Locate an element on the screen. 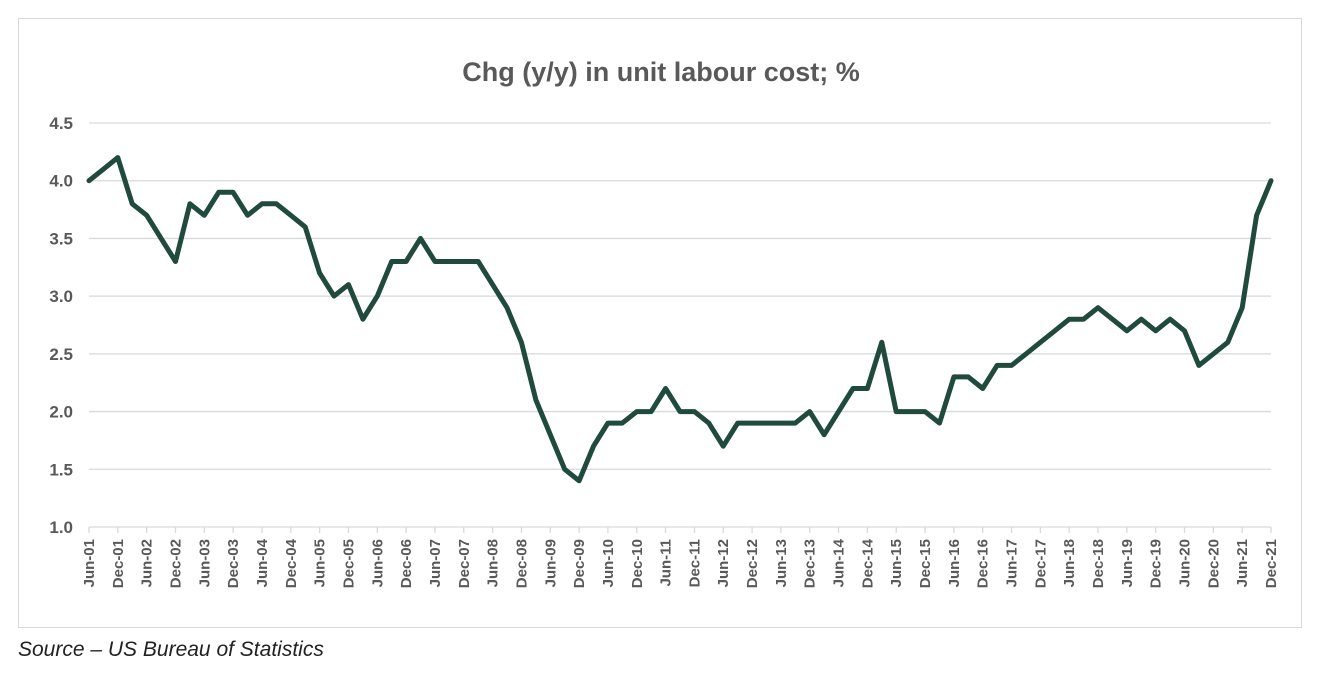  y-tick-label: 4.5 is located at coordinates (61, 123).